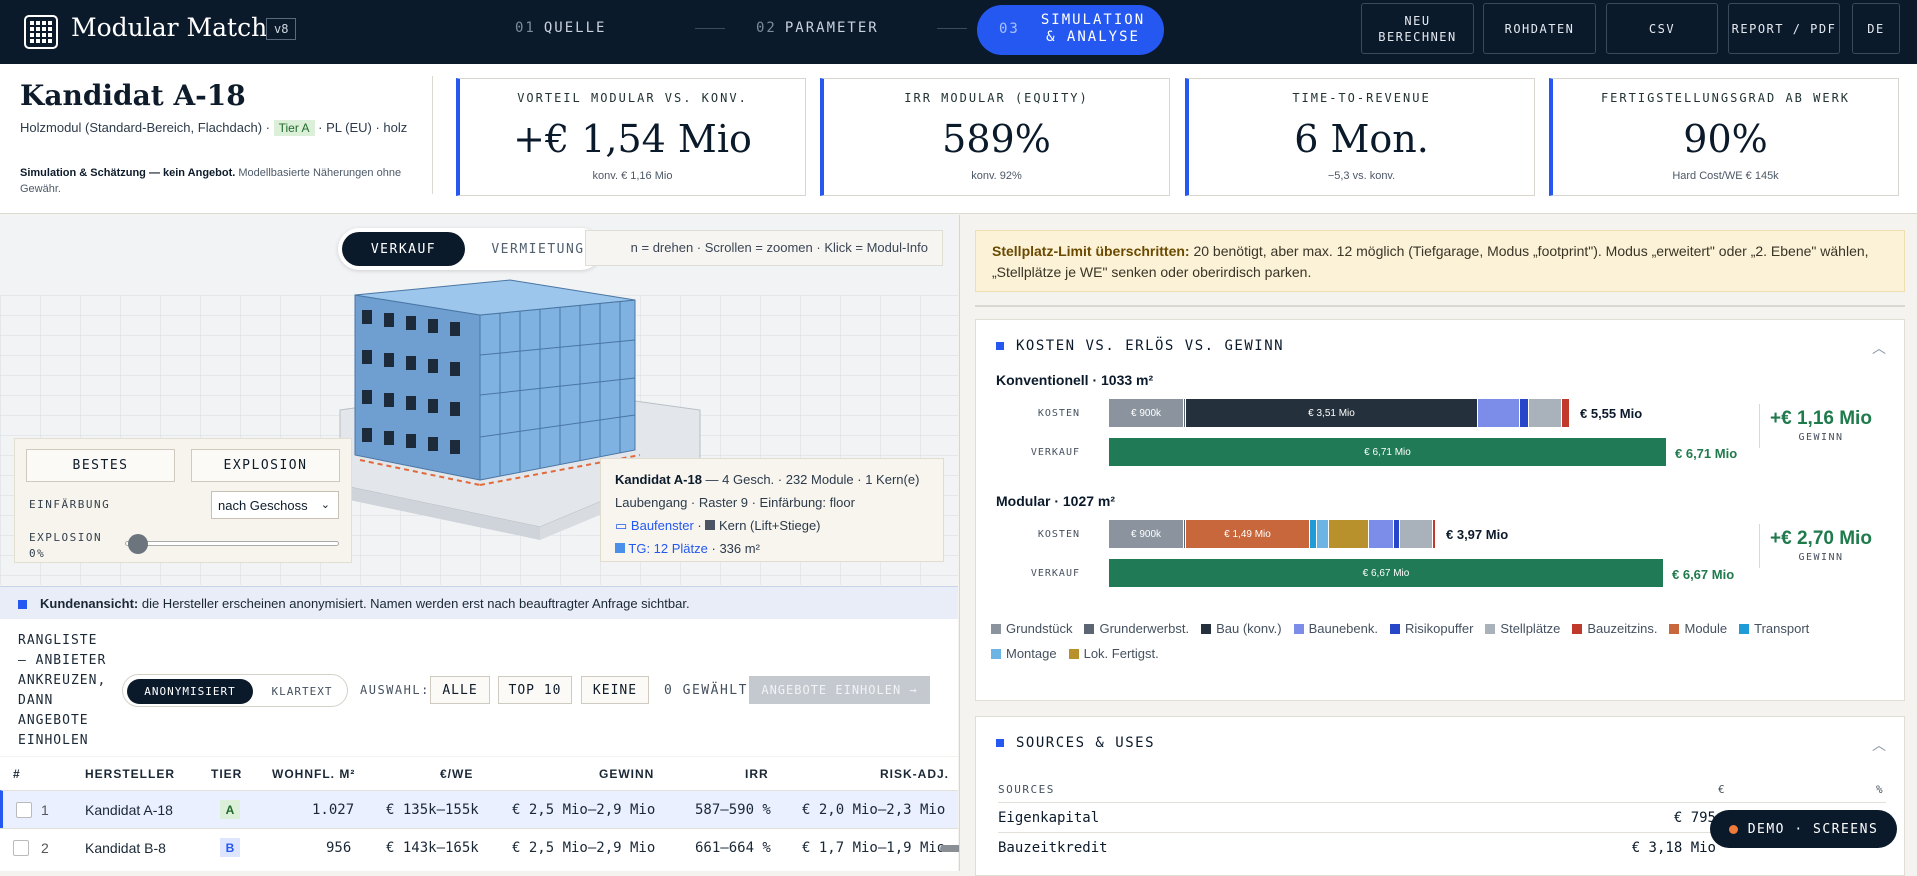 The image size is (1917, 876). I want to click on explosion-slider-handle, so click(138, 544).